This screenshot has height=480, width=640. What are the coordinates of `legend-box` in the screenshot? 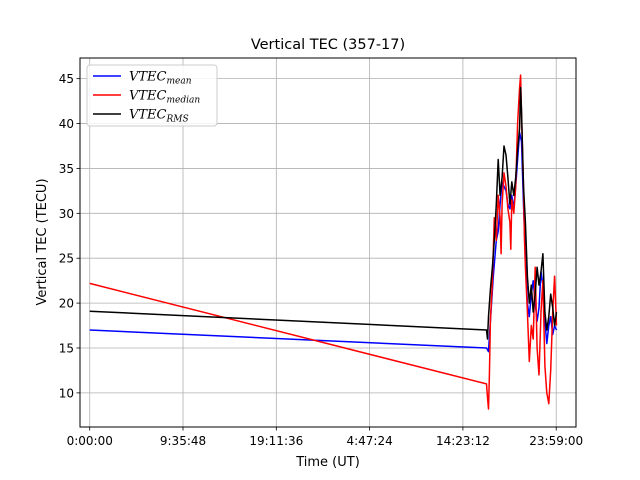 It's located at (152, 95).